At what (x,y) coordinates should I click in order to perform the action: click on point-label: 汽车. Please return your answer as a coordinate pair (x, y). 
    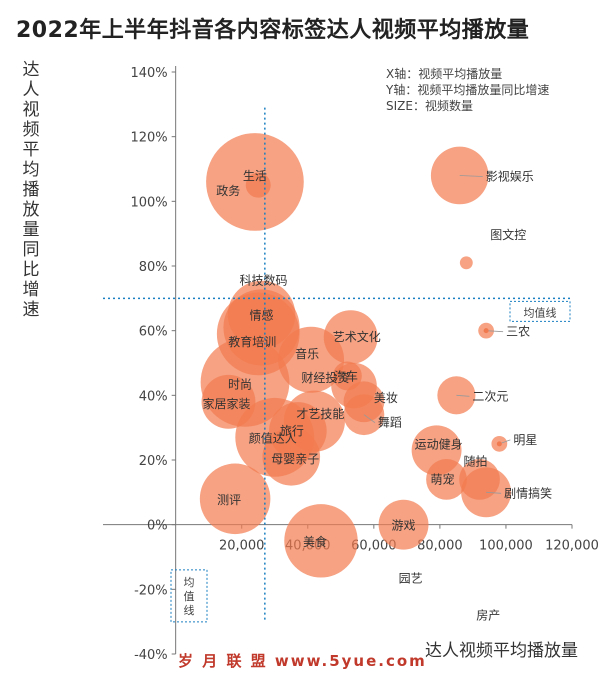
    Looking at the image, I should click on (346, 376).